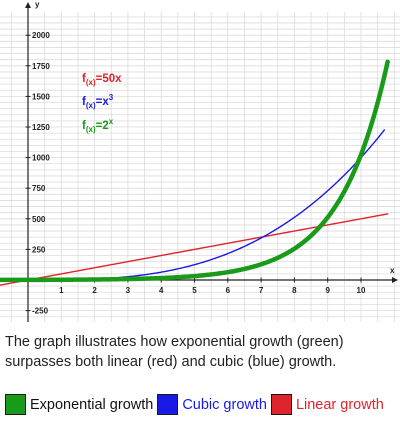 The width and height of the screenshot is (400, 432). I want to click on legend-item-exponential: Exponential growth, so click(79, 404).